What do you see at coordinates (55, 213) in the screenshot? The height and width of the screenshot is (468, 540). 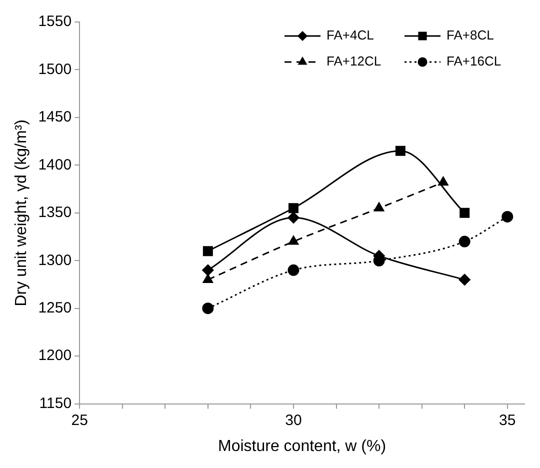 I see `y-tick-label: 1350` at bounding box center [55, 213].